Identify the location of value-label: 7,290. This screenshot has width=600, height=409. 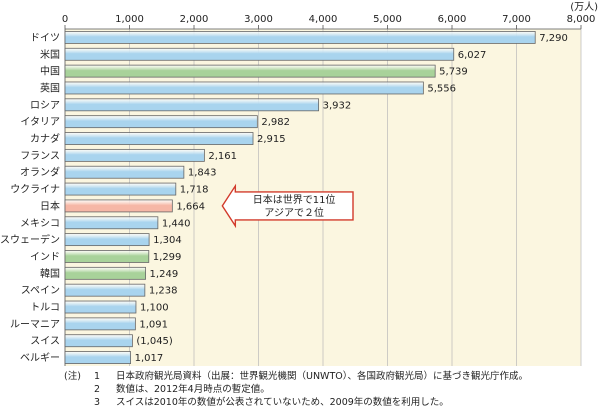
(553, 38).